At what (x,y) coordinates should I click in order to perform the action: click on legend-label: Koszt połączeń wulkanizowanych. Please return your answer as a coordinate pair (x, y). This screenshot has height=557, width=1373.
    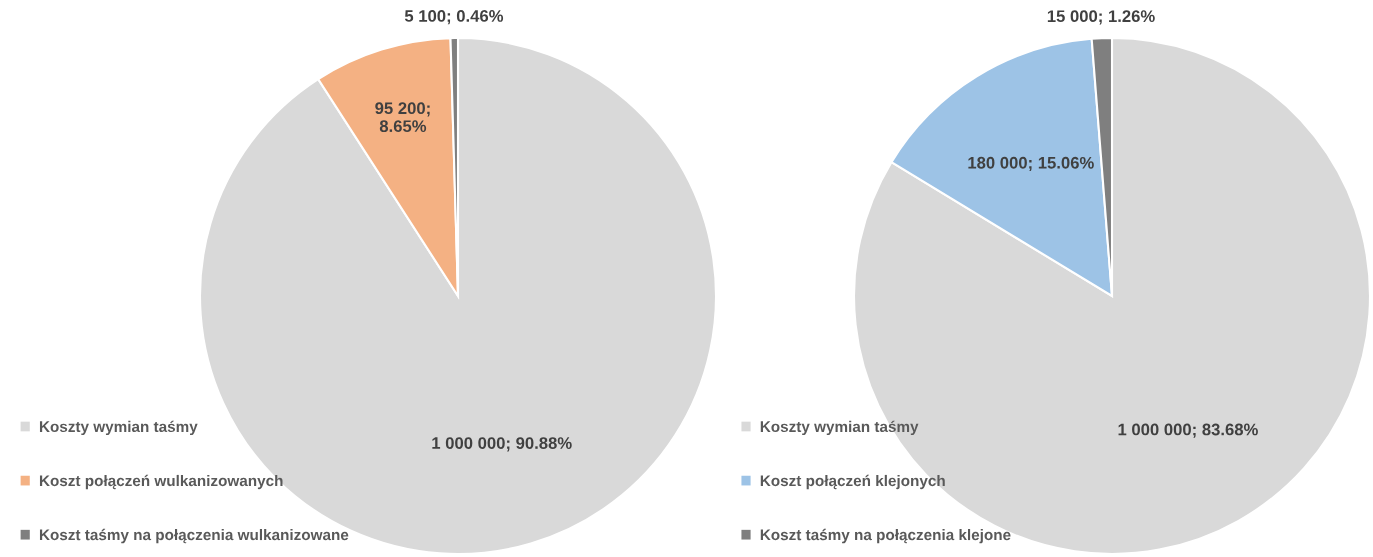
    Looking at the image, I should click on (161, 482).